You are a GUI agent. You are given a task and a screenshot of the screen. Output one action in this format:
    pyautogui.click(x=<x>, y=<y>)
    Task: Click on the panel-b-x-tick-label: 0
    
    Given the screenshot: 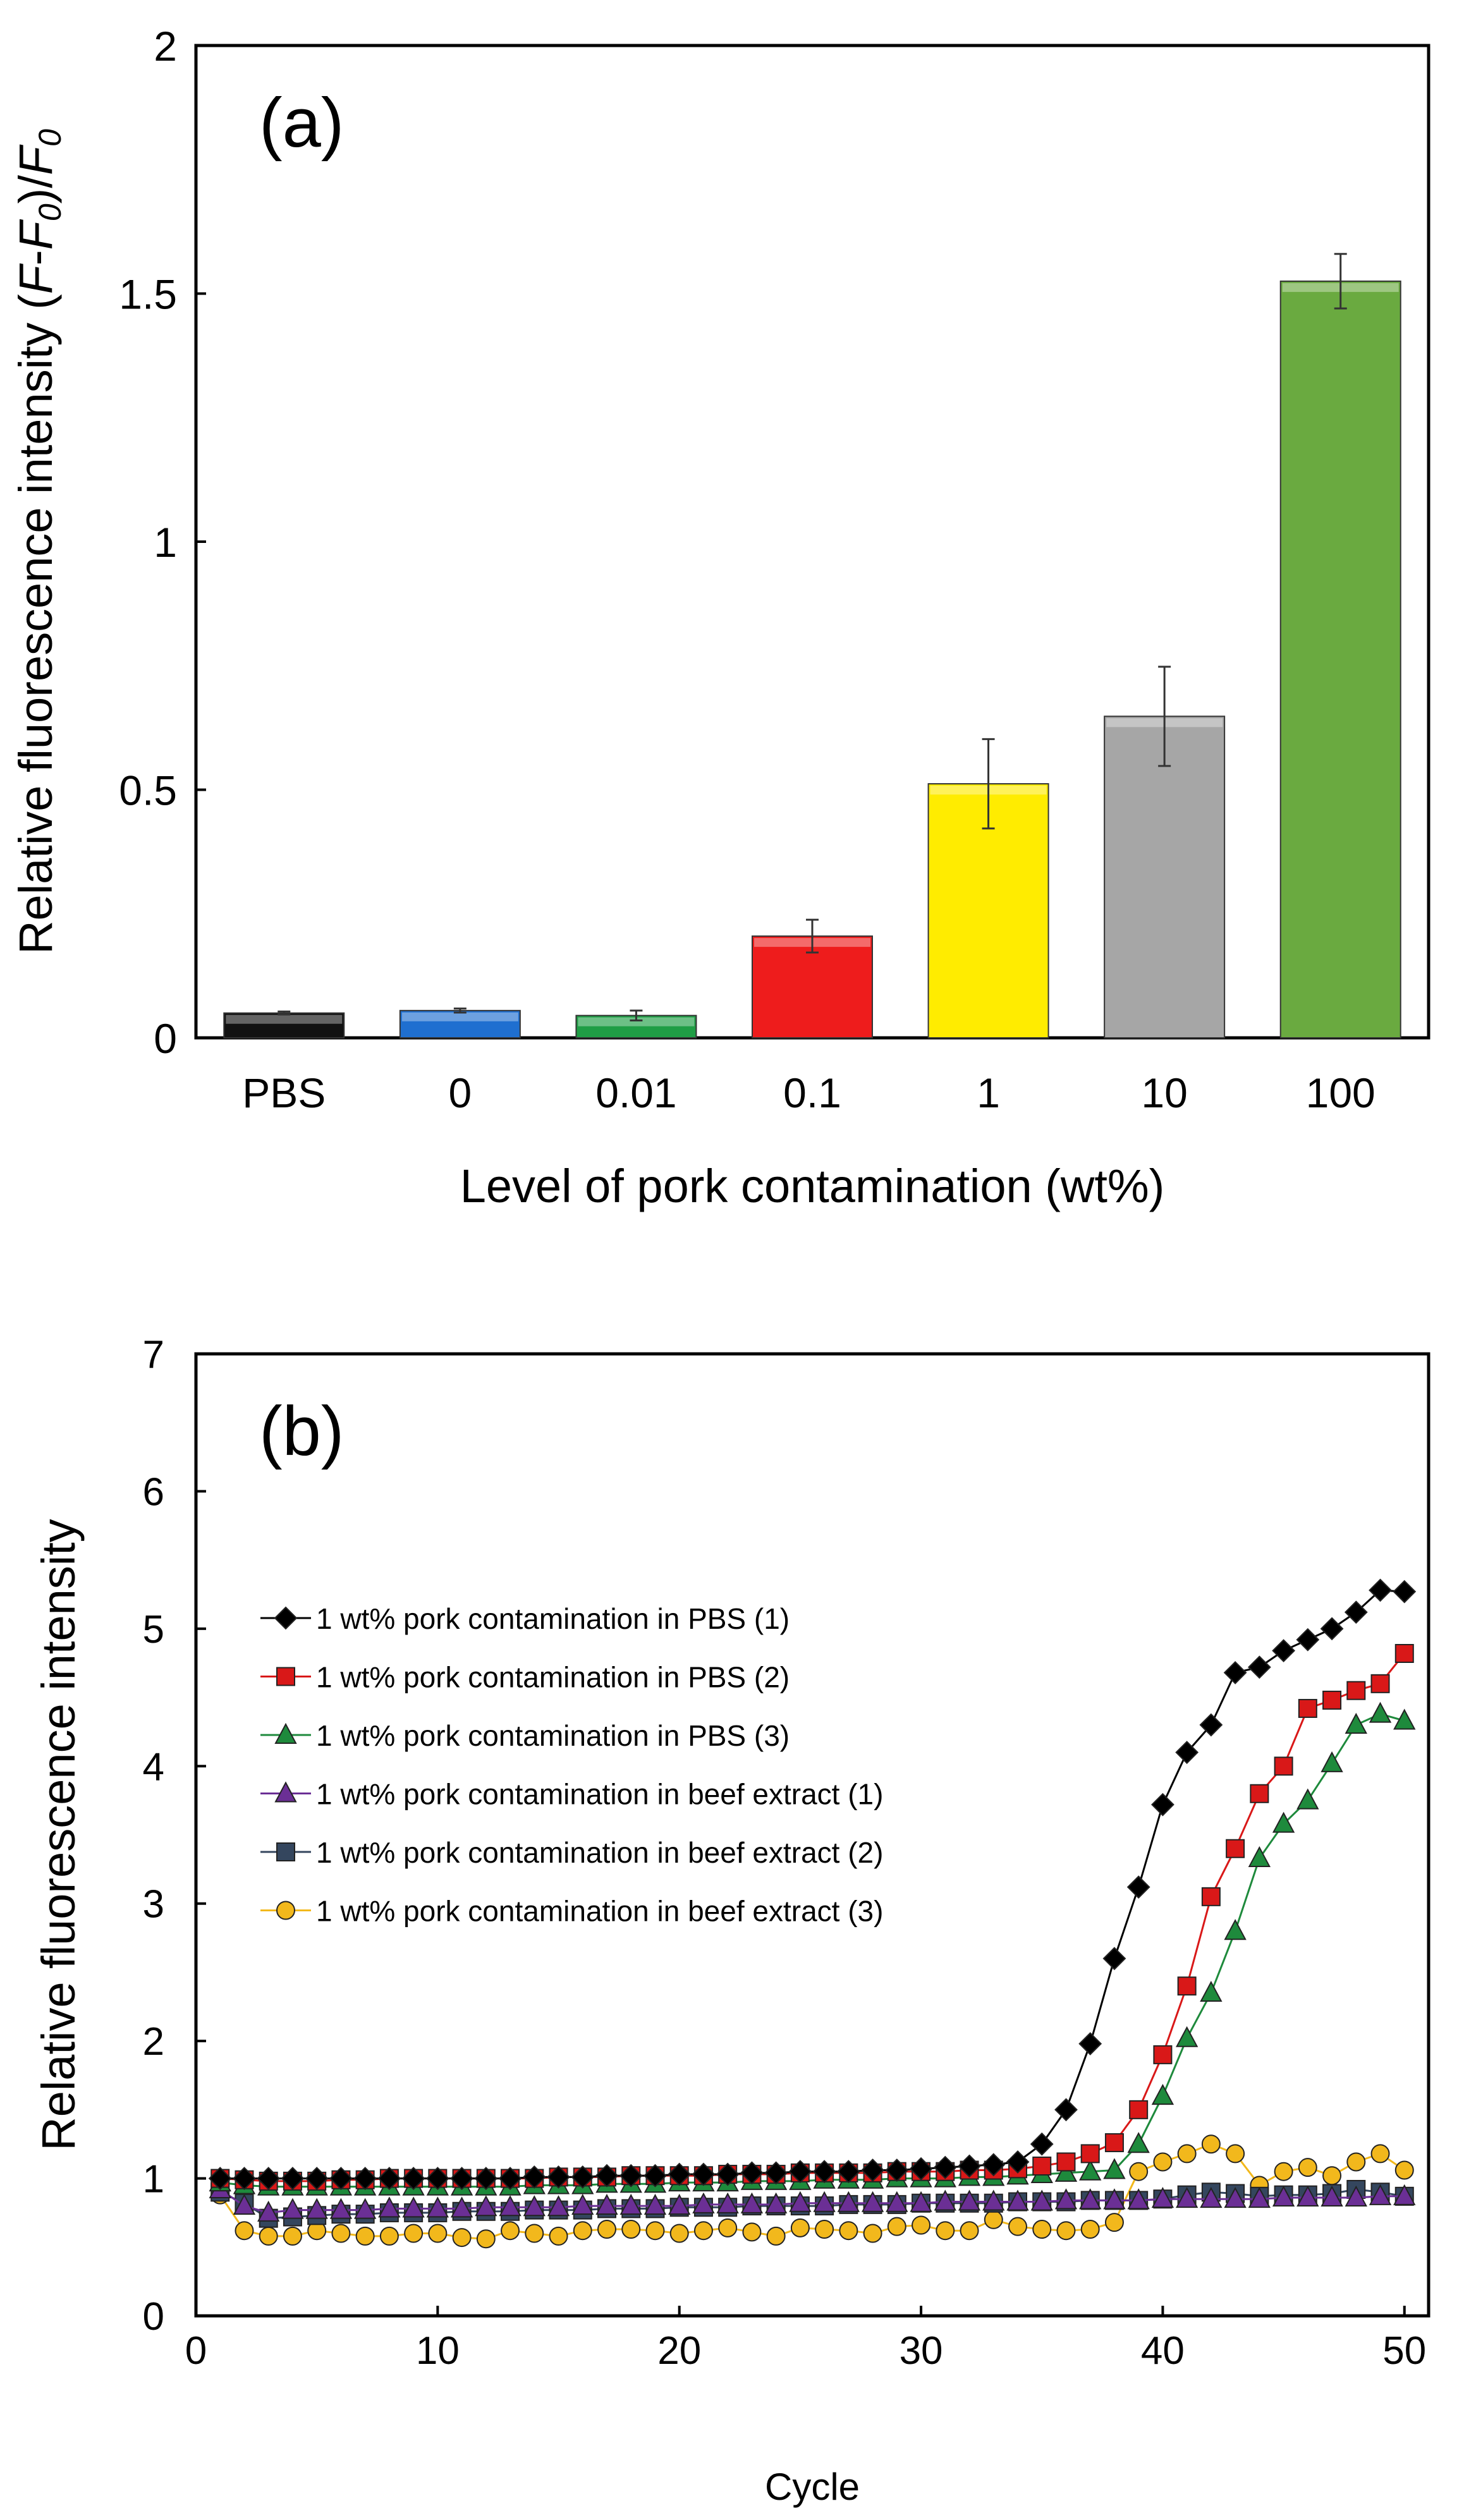 What is the action you would take?
    pyautogui.click(x=196, y=2351)
    